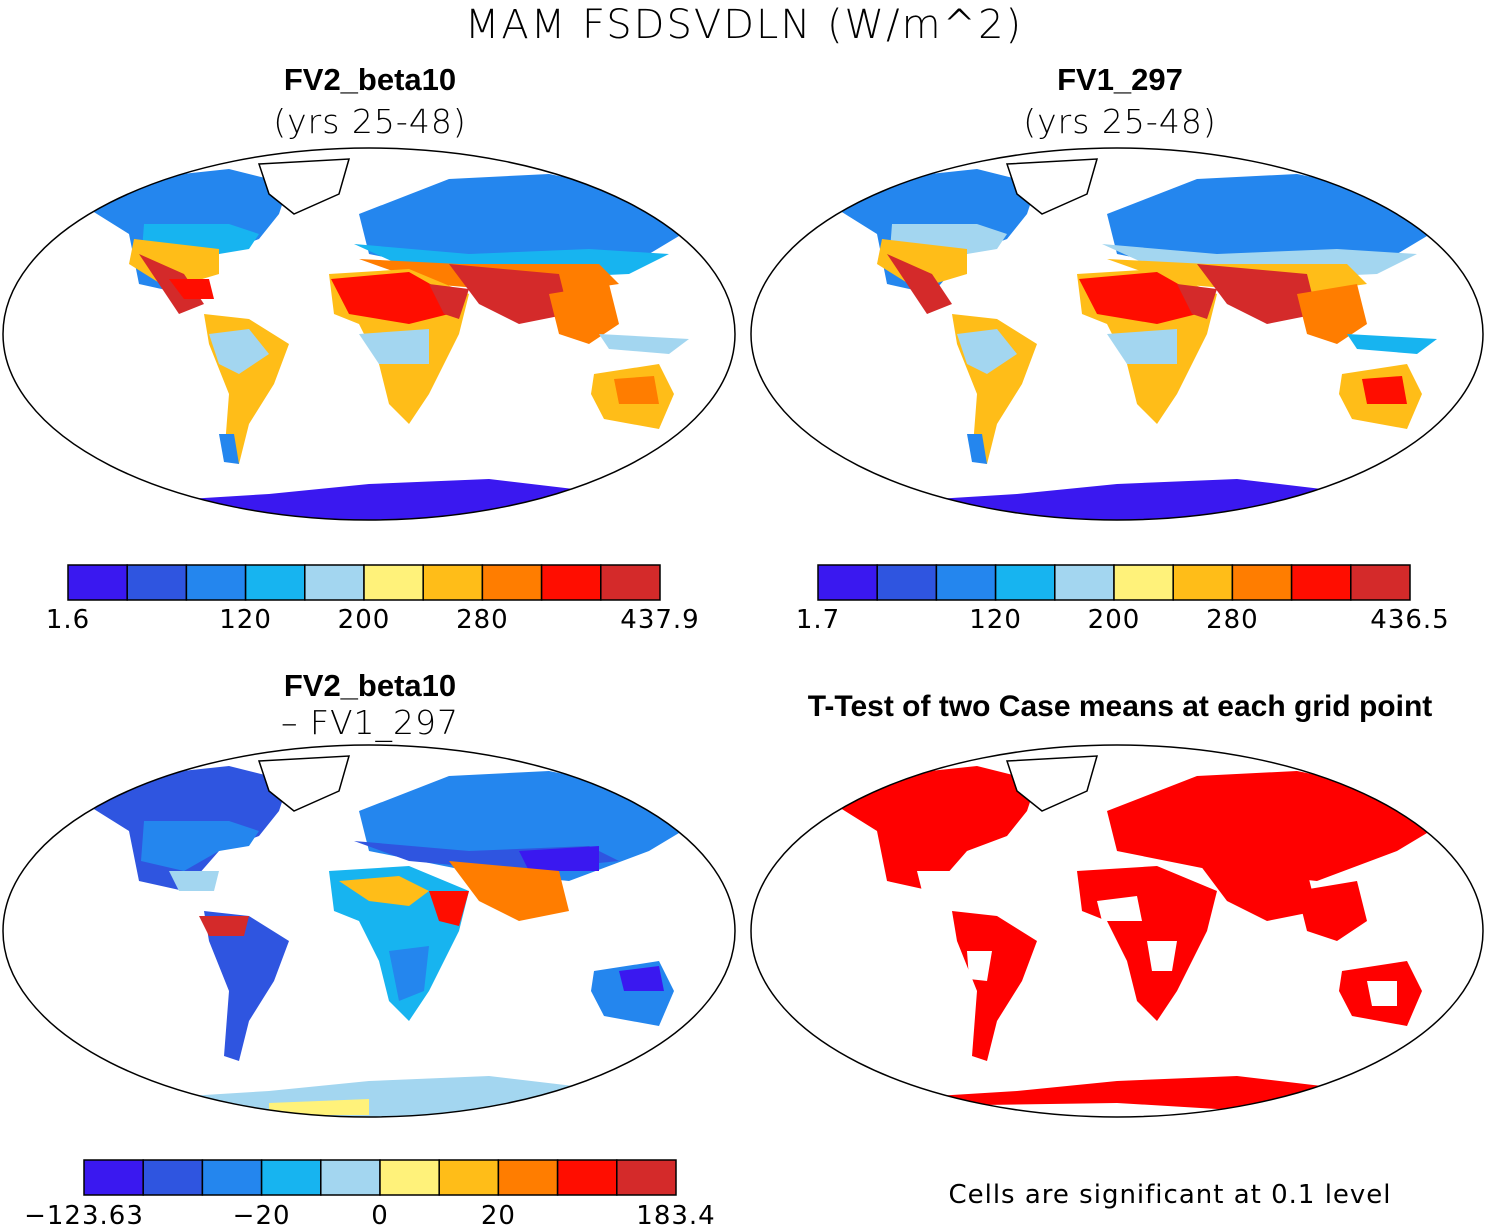 This screenshot has width=1488, height=1227. Describe the element at coordinates (818, 620) in the screenshot. I see `colorbar-tick-label: 1.7` at that location.